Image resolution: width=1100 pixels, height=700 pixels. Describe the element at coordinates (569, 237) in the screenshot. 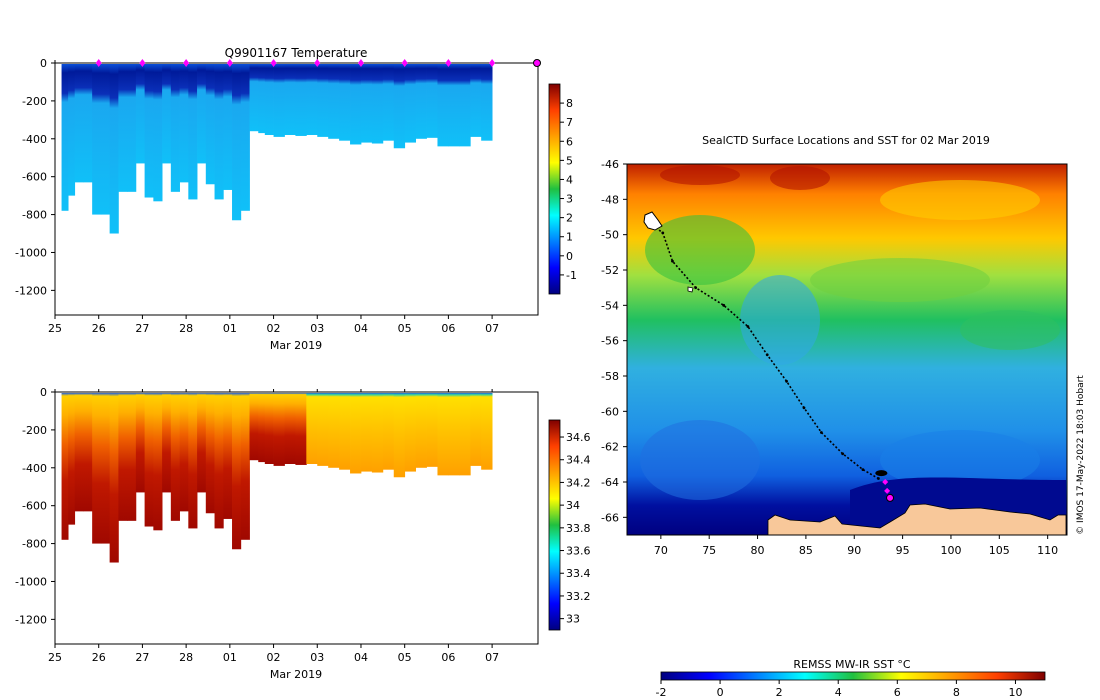

I see `colorbar-tick-label: 1` at that location.